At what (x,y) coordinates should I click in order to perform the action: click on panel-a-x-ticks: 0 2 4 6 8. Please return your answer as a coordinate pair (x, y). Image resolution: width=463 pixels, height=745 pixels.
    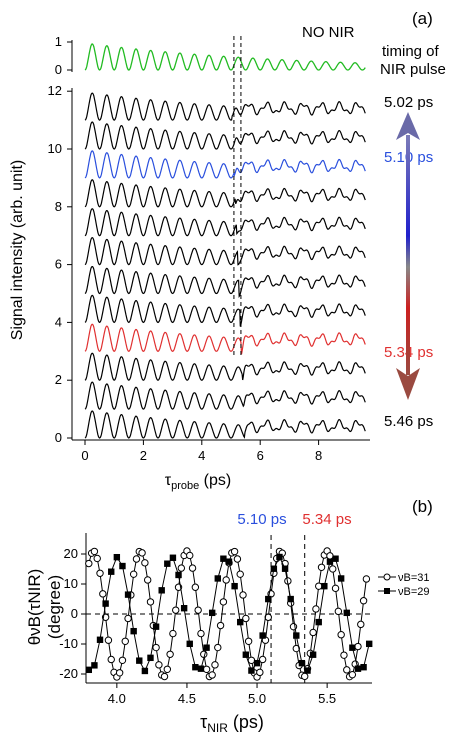
    Looking at the image, I should click on (201, 451).